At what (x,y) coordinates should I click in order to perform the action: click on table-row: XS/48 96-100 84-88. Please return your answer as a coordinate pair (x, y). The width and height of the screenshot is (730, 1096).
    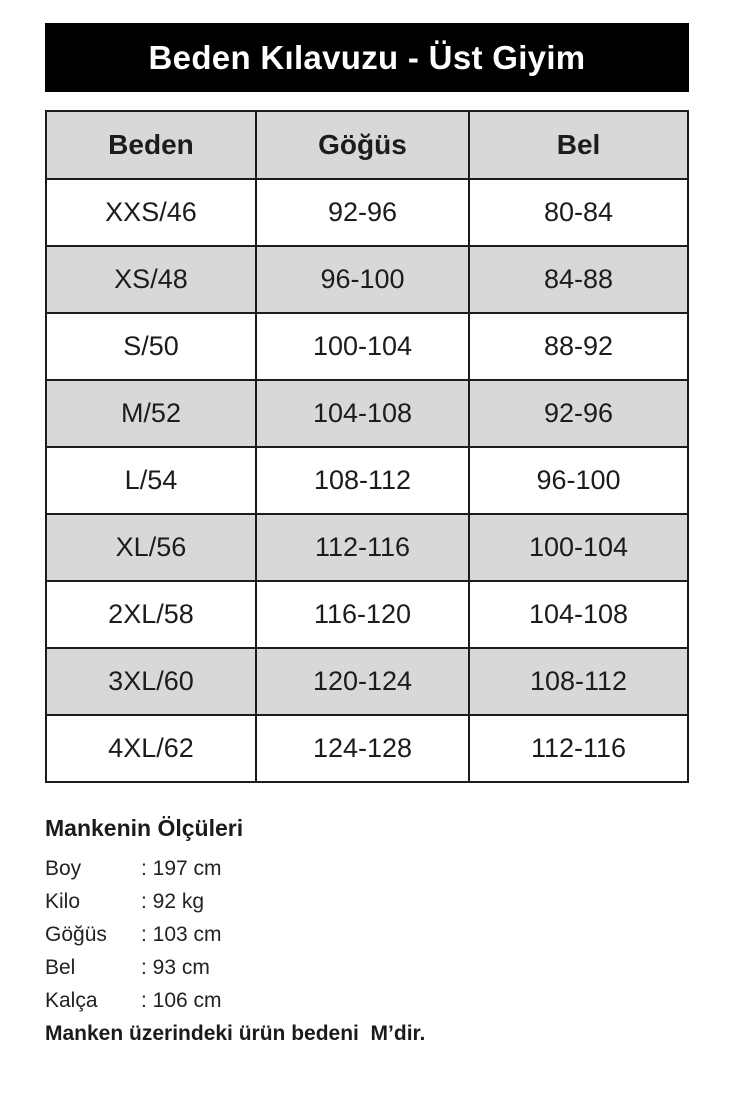
    Looking at the image, I should click on (367, 279).